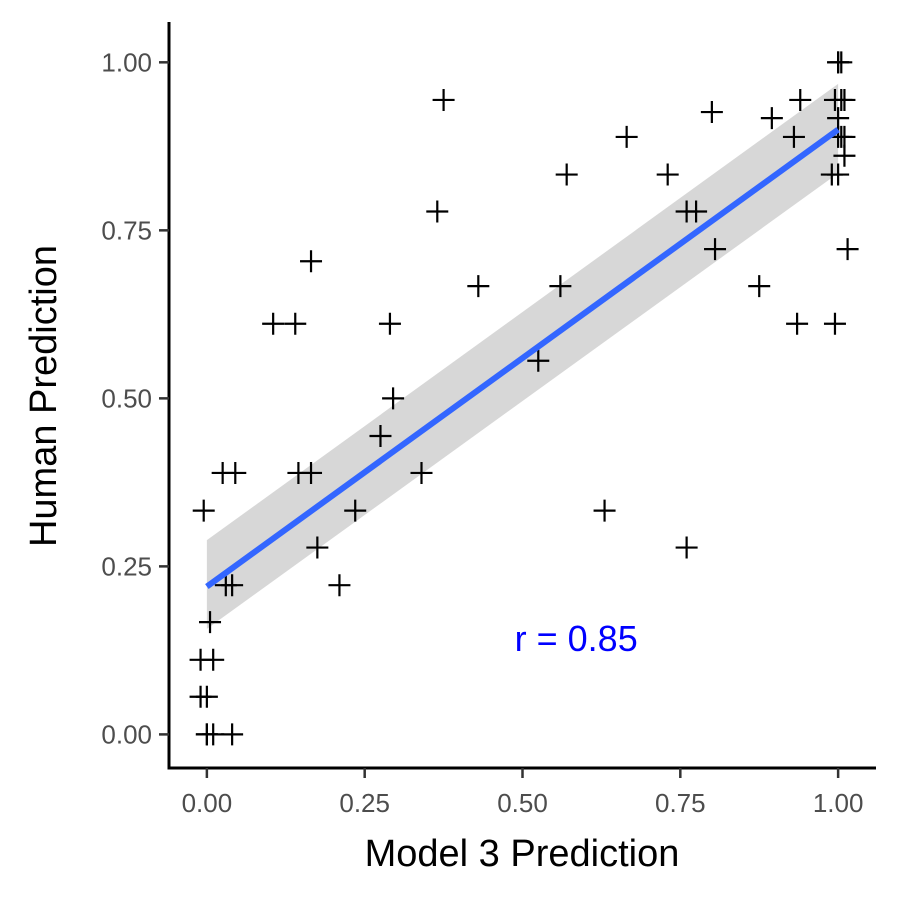 The image size is (900, 900). I want to click on x-tick-label: 1.00, so click(838, 803).